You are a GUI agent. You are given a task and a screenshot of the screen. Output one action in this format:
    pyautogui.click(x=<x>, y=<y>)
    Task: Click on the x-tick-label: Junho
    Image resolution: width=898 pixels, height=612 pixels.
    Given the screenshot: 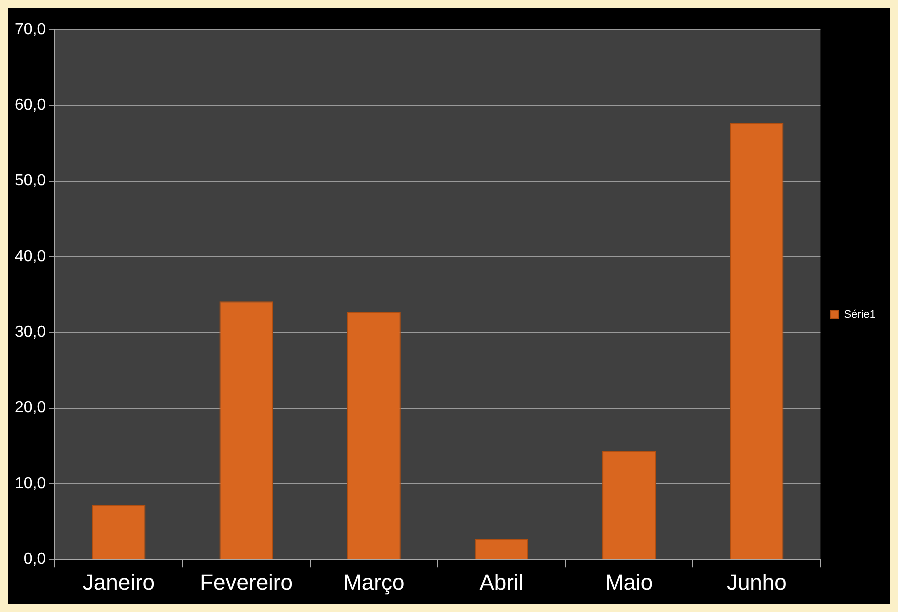 What is the action you would take?
    pyautogui.click(x=756, y=582)
    